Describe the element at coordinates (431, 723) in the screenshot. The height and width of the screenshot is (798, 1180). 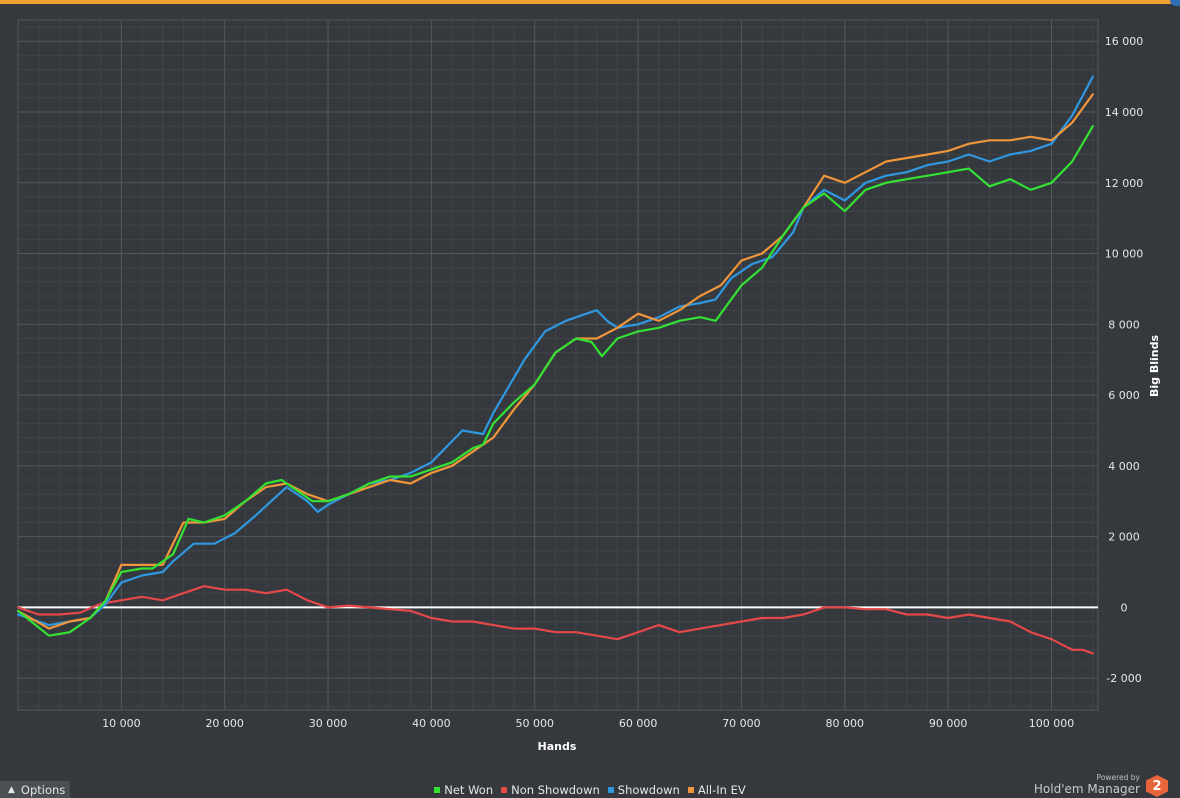
I see `x-tick-label: 40 000` at that location.